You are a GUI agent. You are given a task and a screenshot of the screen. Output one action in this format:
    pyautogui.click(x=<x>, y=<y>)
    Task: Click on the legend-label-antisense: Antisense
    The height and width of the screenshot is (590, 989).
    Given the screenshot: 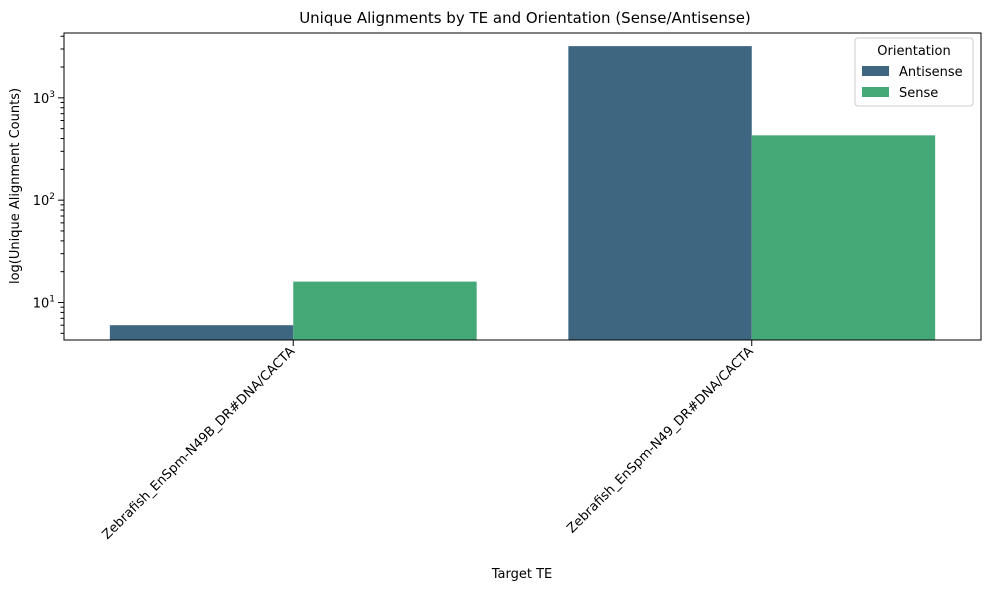 What is the action you would take?
    pyautogui.click(x=931, y=72)
    